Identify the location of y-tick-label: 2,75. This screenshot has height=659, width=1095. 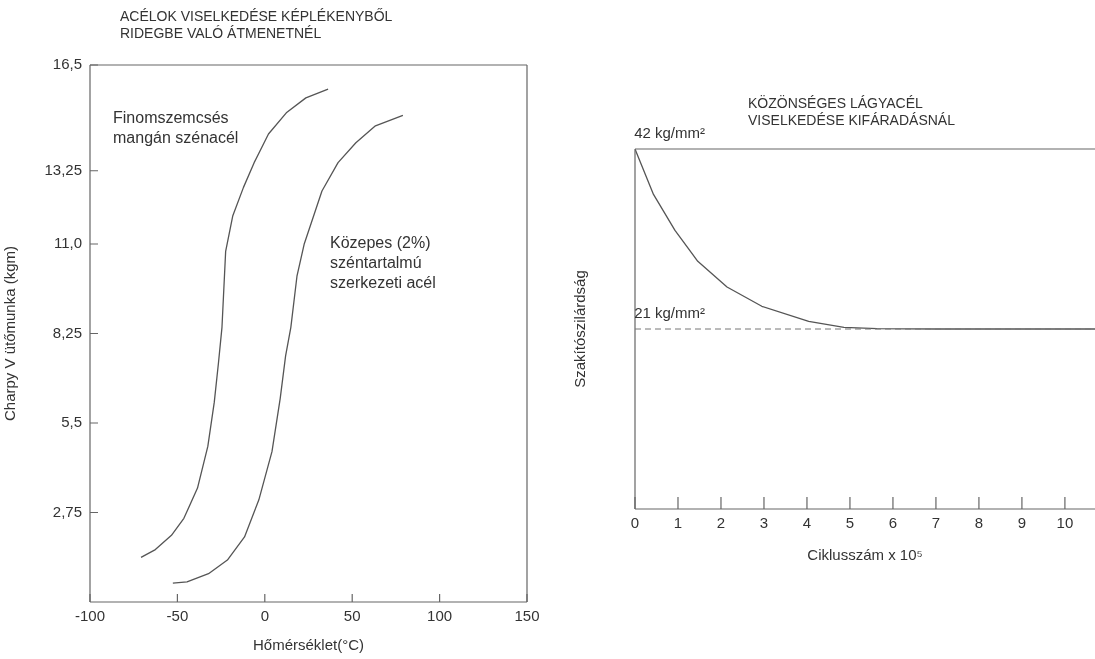
(67, 511).